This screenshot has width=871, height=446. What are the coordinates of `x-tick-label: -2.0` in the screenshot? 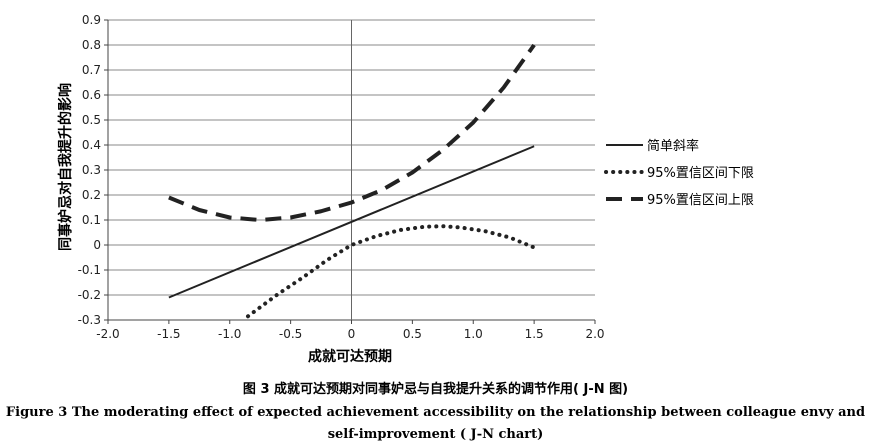 It's located at (107, 334).